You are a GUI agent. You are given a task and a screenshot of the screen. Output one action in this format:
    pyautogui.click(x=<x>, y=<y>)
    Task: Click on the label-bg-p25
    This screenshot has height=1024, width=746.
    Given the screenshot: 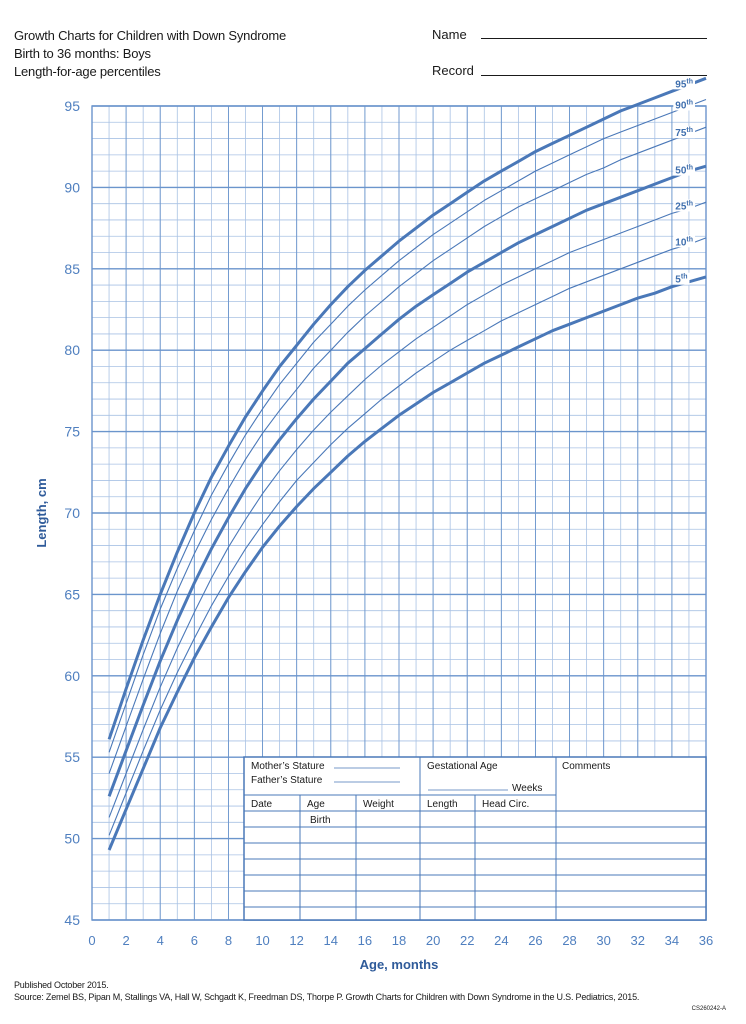 What is the action you would take?
    pyautogui.click(x=684, y=205)
    